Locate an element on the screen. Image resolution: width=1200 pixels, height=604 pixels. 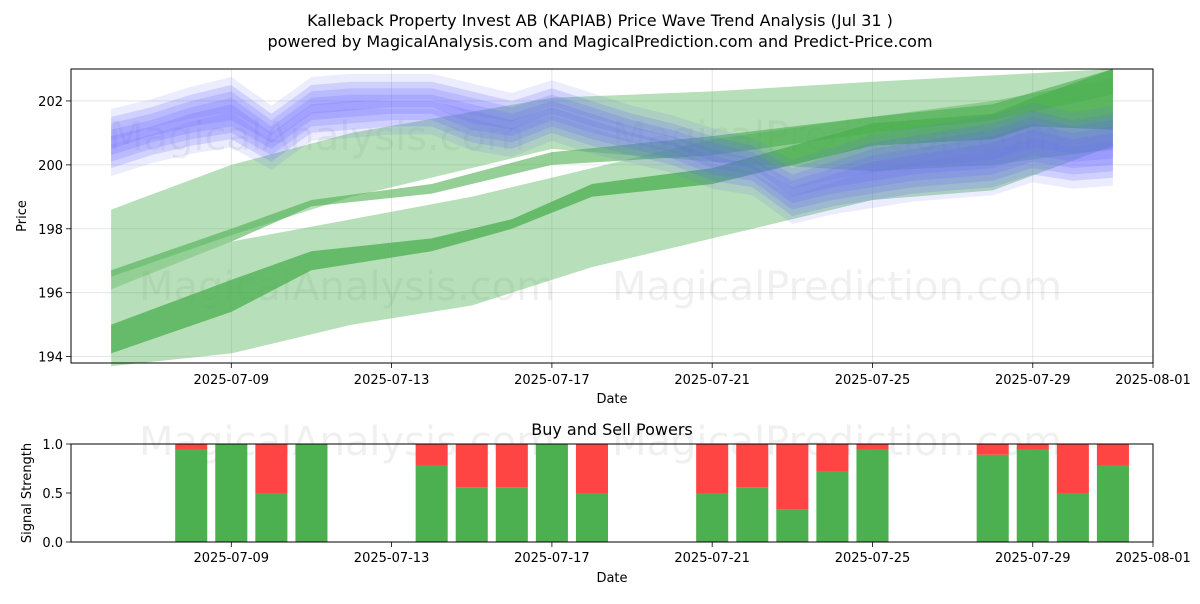
y-tick-label: 0.0 is located at coordinates (52, 543).